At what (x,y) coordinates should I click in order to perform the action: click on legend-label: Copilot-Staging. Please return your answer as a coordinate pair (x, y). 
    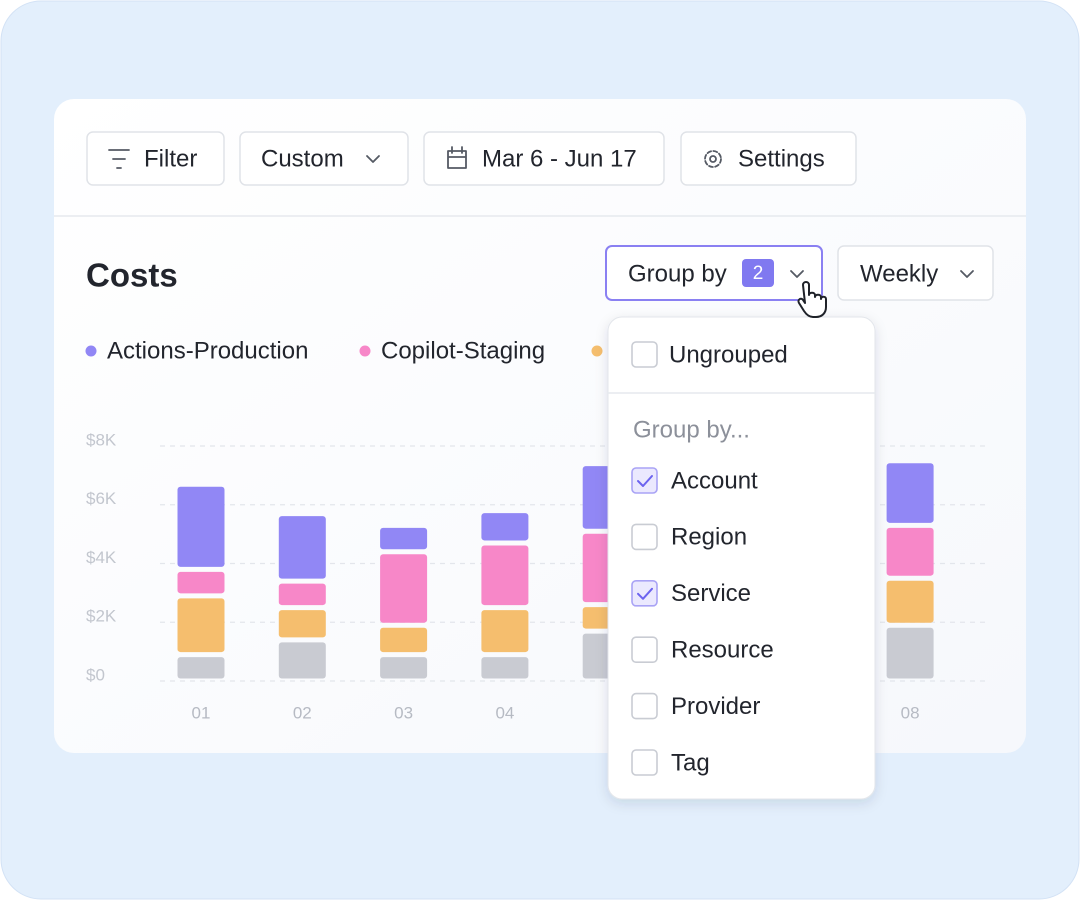
    Looking at the image, I should click on (463, 350).